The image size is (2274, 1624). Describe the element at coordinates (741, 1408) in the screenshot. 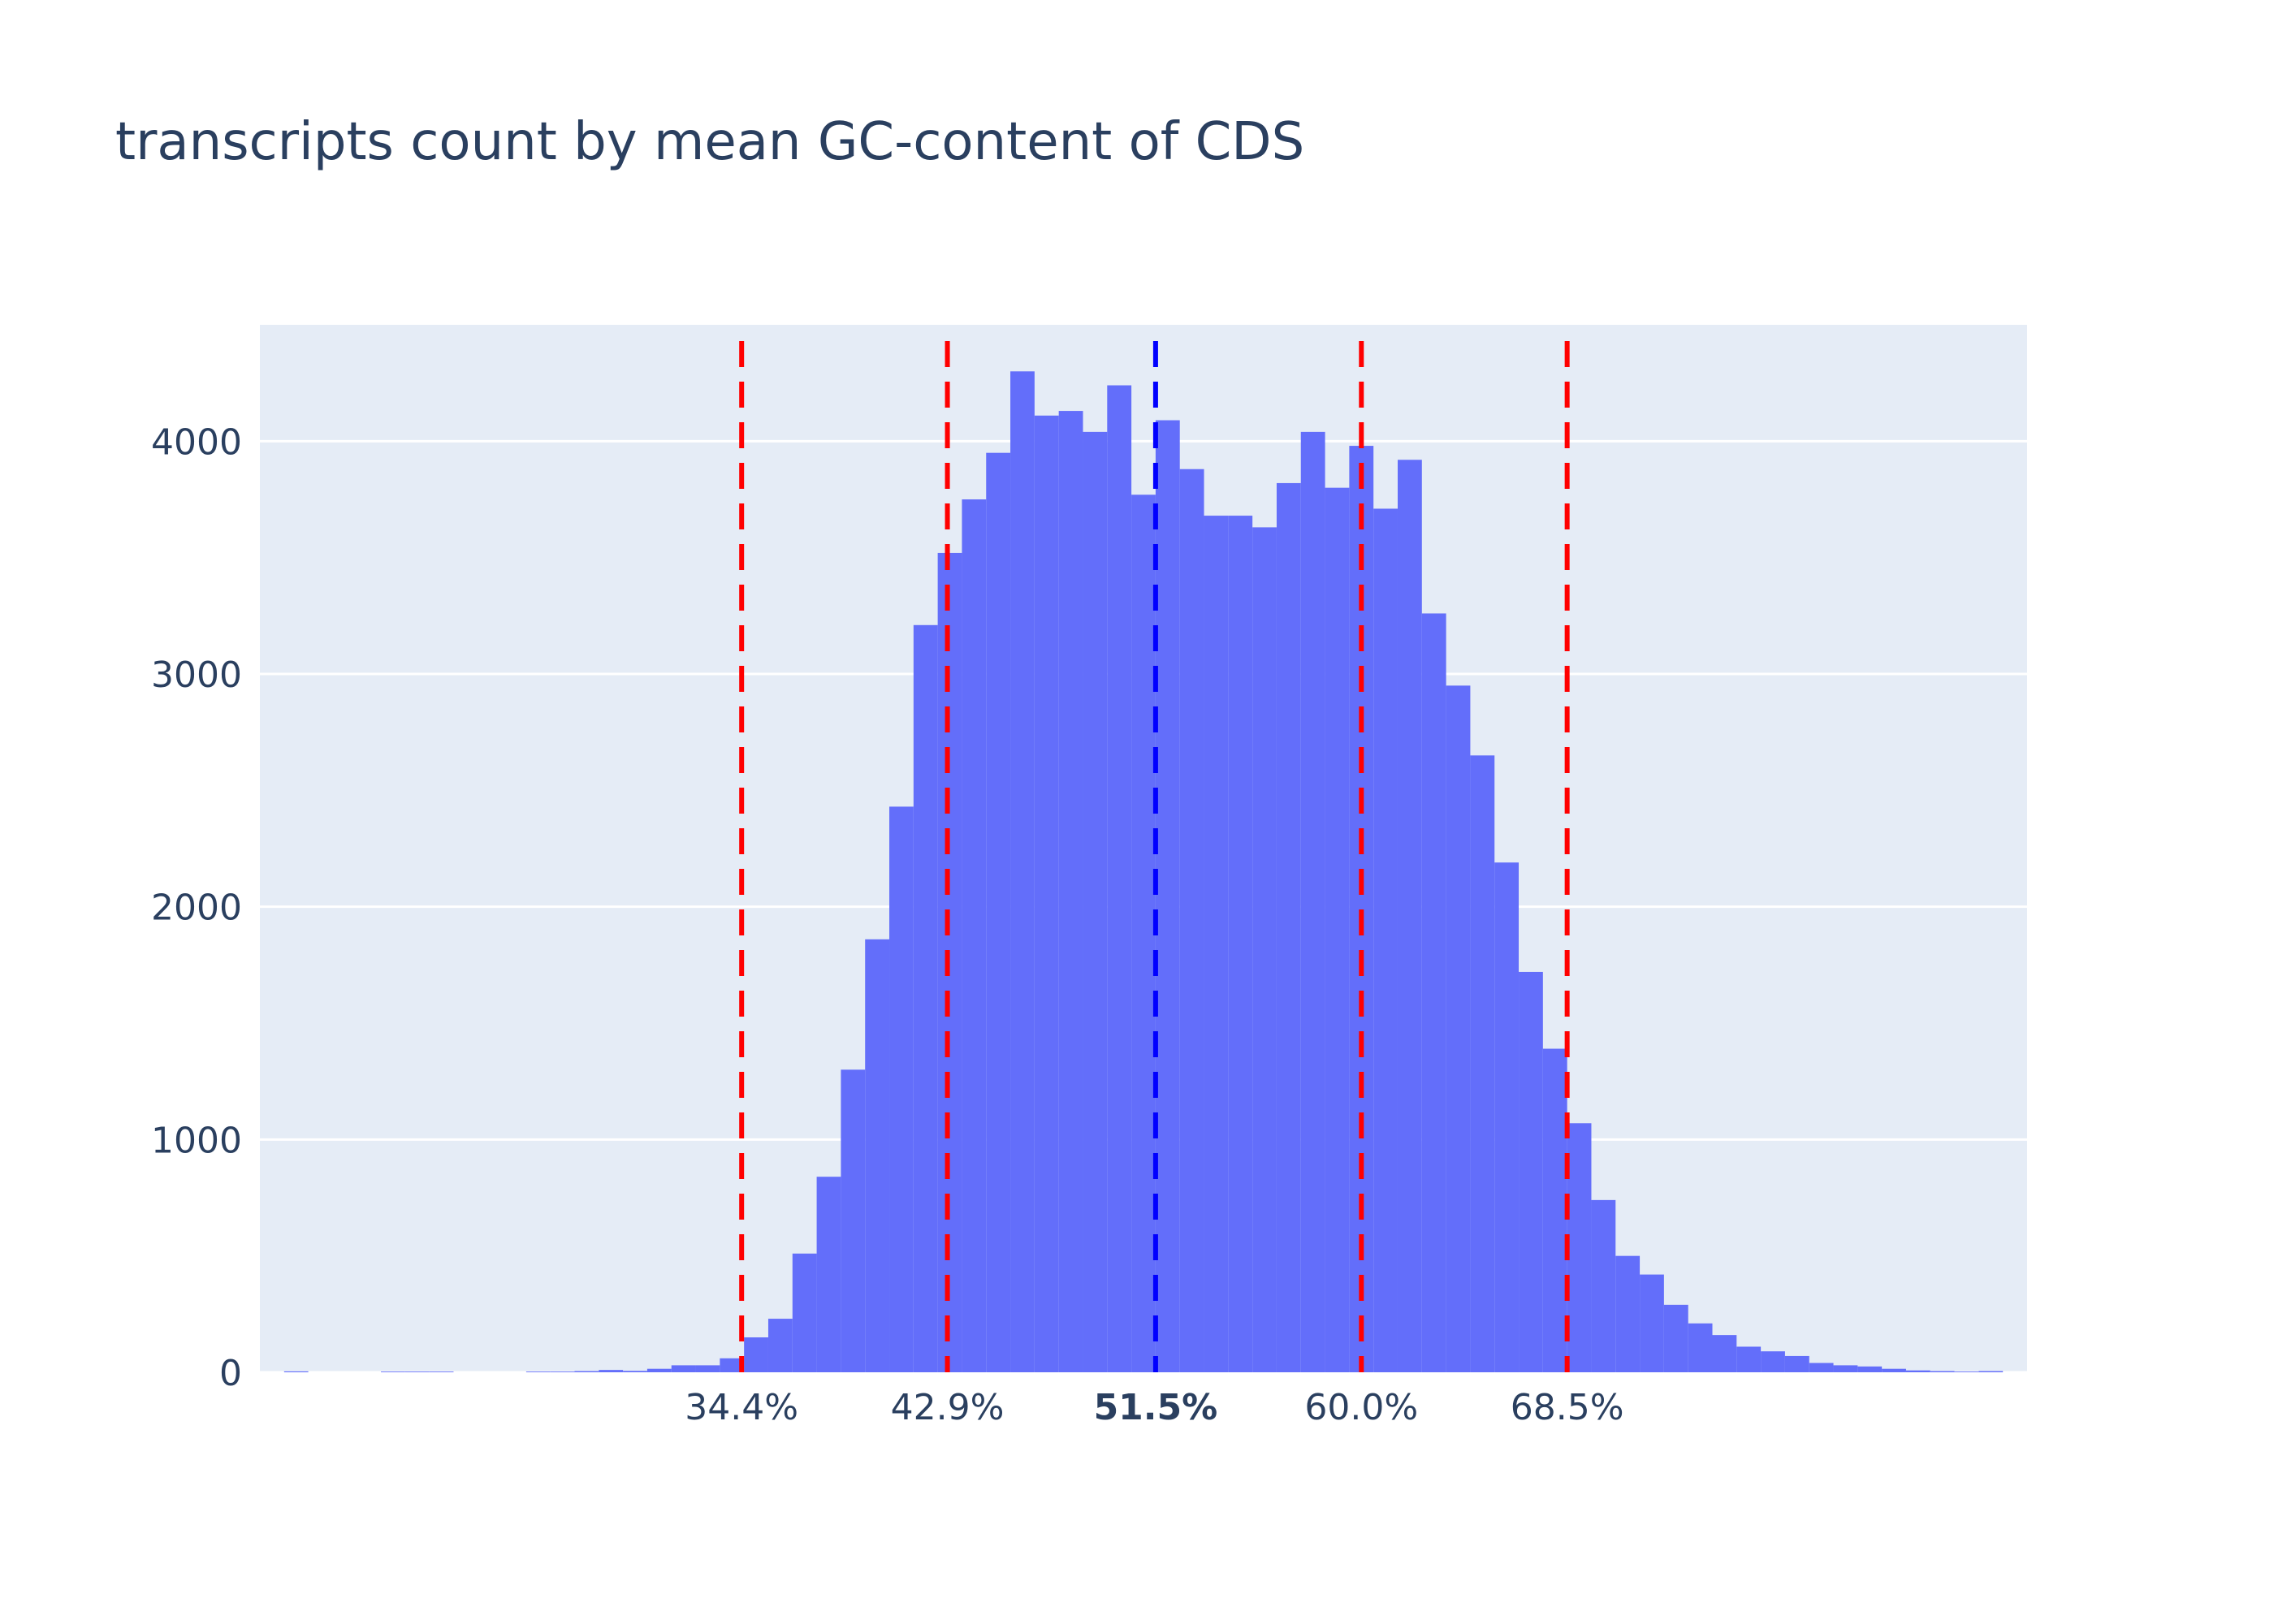

I see `x-tick-label: 34.4%` at that location.